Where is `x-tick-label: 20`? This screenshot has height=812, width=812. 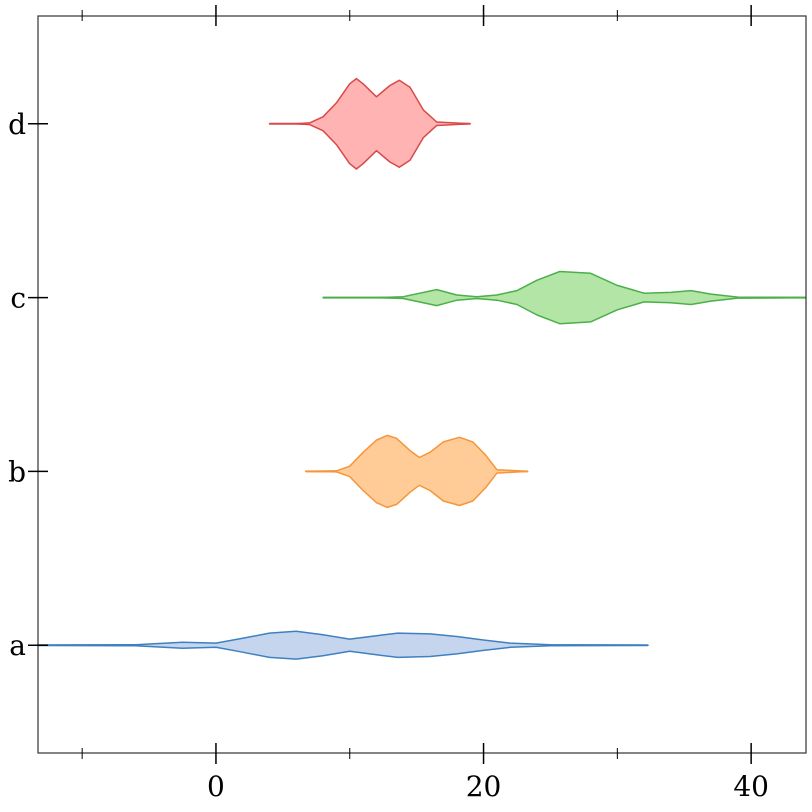
x-tick-label: 20 is located at coordinates (484, 786).